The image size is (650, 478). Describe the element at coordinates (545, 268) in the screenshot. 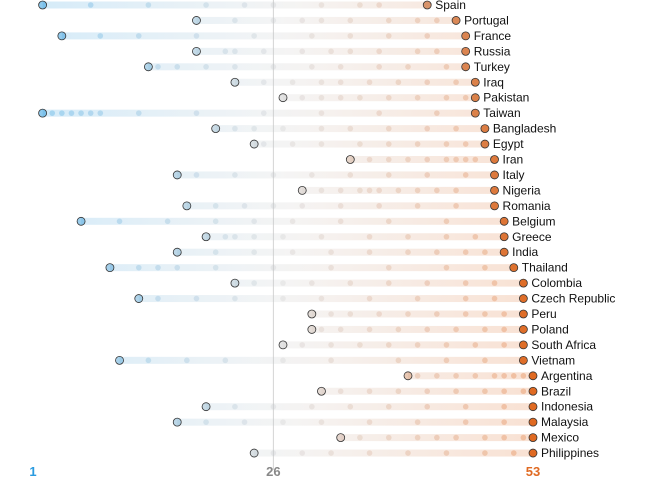

I see `country-label: Thailand` at that location.